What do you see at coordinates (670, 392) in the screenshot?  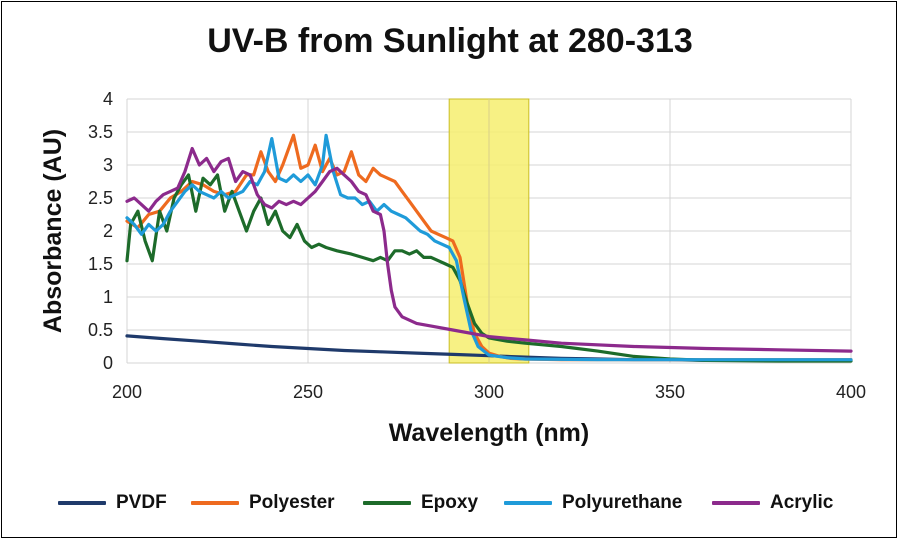 I see `x-tick-label: 350` at bounding box center [670, 392].